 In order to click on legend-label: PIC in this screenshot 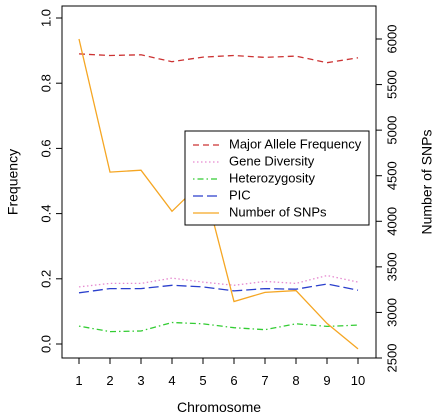, I will do `click(240, 194)`.